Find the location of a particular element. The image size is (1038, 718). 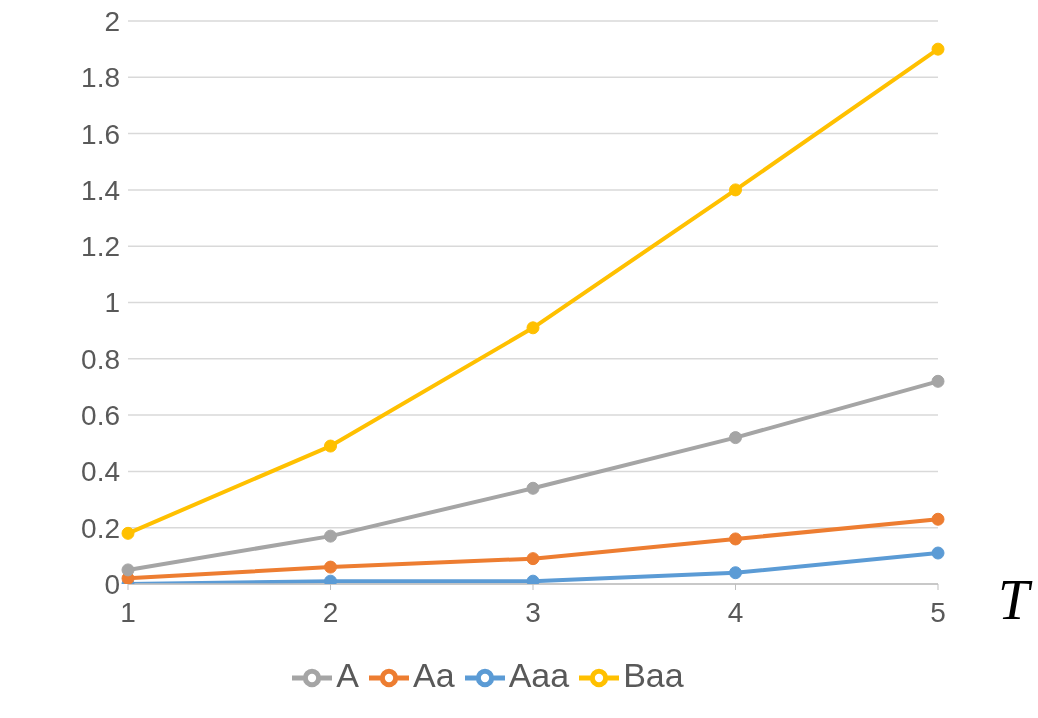

legend-label: Aaa is located at coordinates (539, 674).